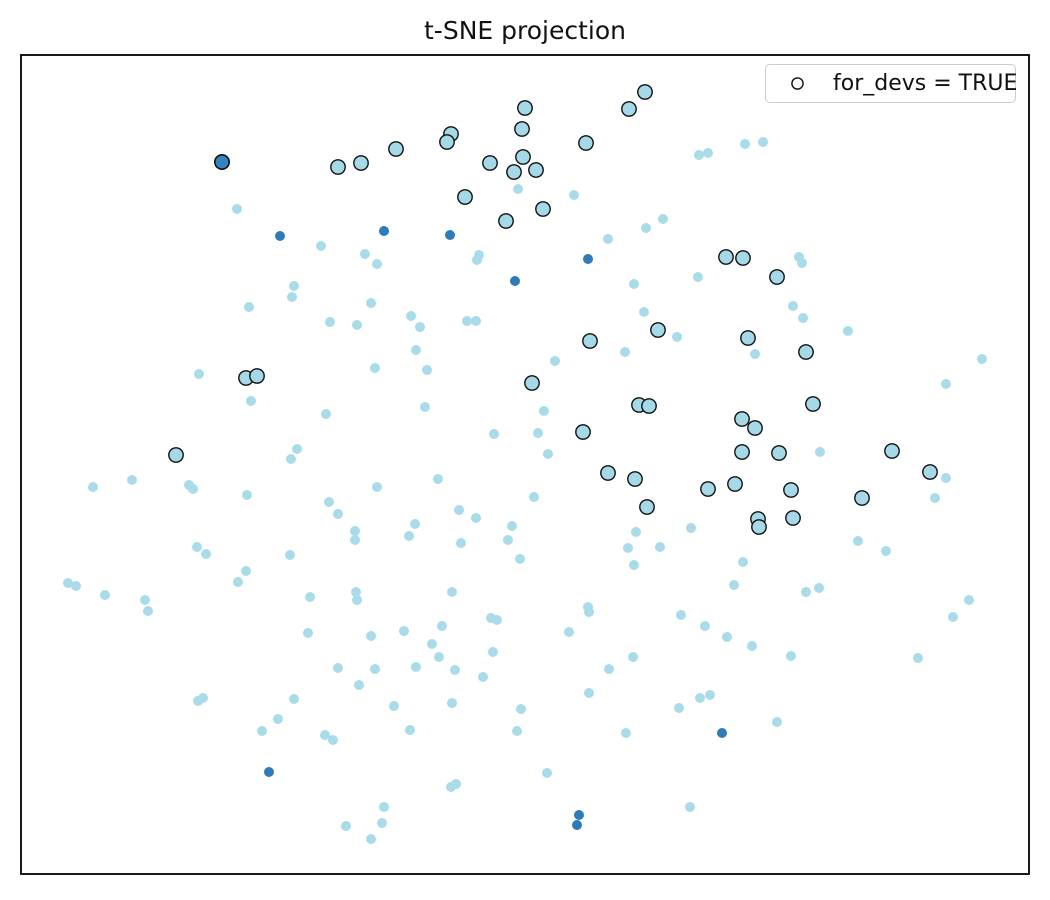 The image size is (1050, 900). I want to click on chart-title: t-SNE projection, so click(525, 30).